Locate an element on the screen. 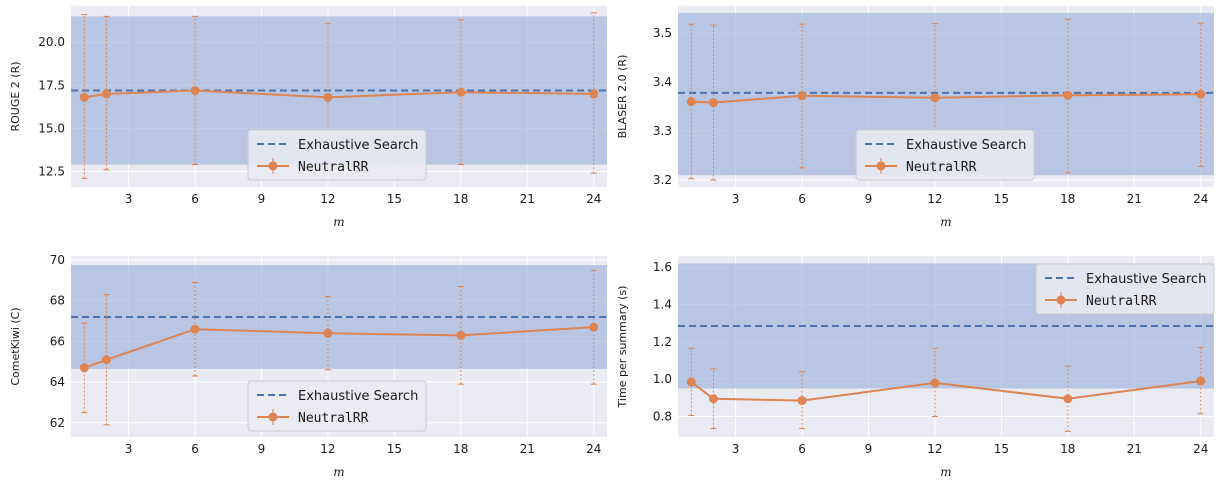 The height and width of the screenshot is (487, 1222). y-tick-label: 62 is located at coordinates (57, 423).